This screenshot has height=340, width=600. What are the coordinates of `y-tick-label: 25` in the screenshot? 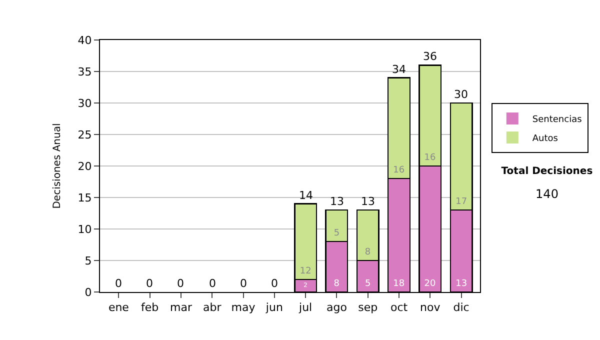 It's located at (85, 135).